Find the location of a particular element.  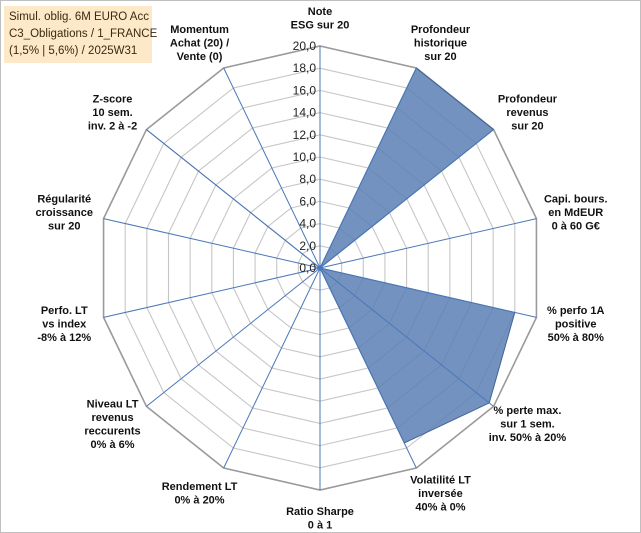

tick-label: 14,0 is located at coordinates (305, 113).